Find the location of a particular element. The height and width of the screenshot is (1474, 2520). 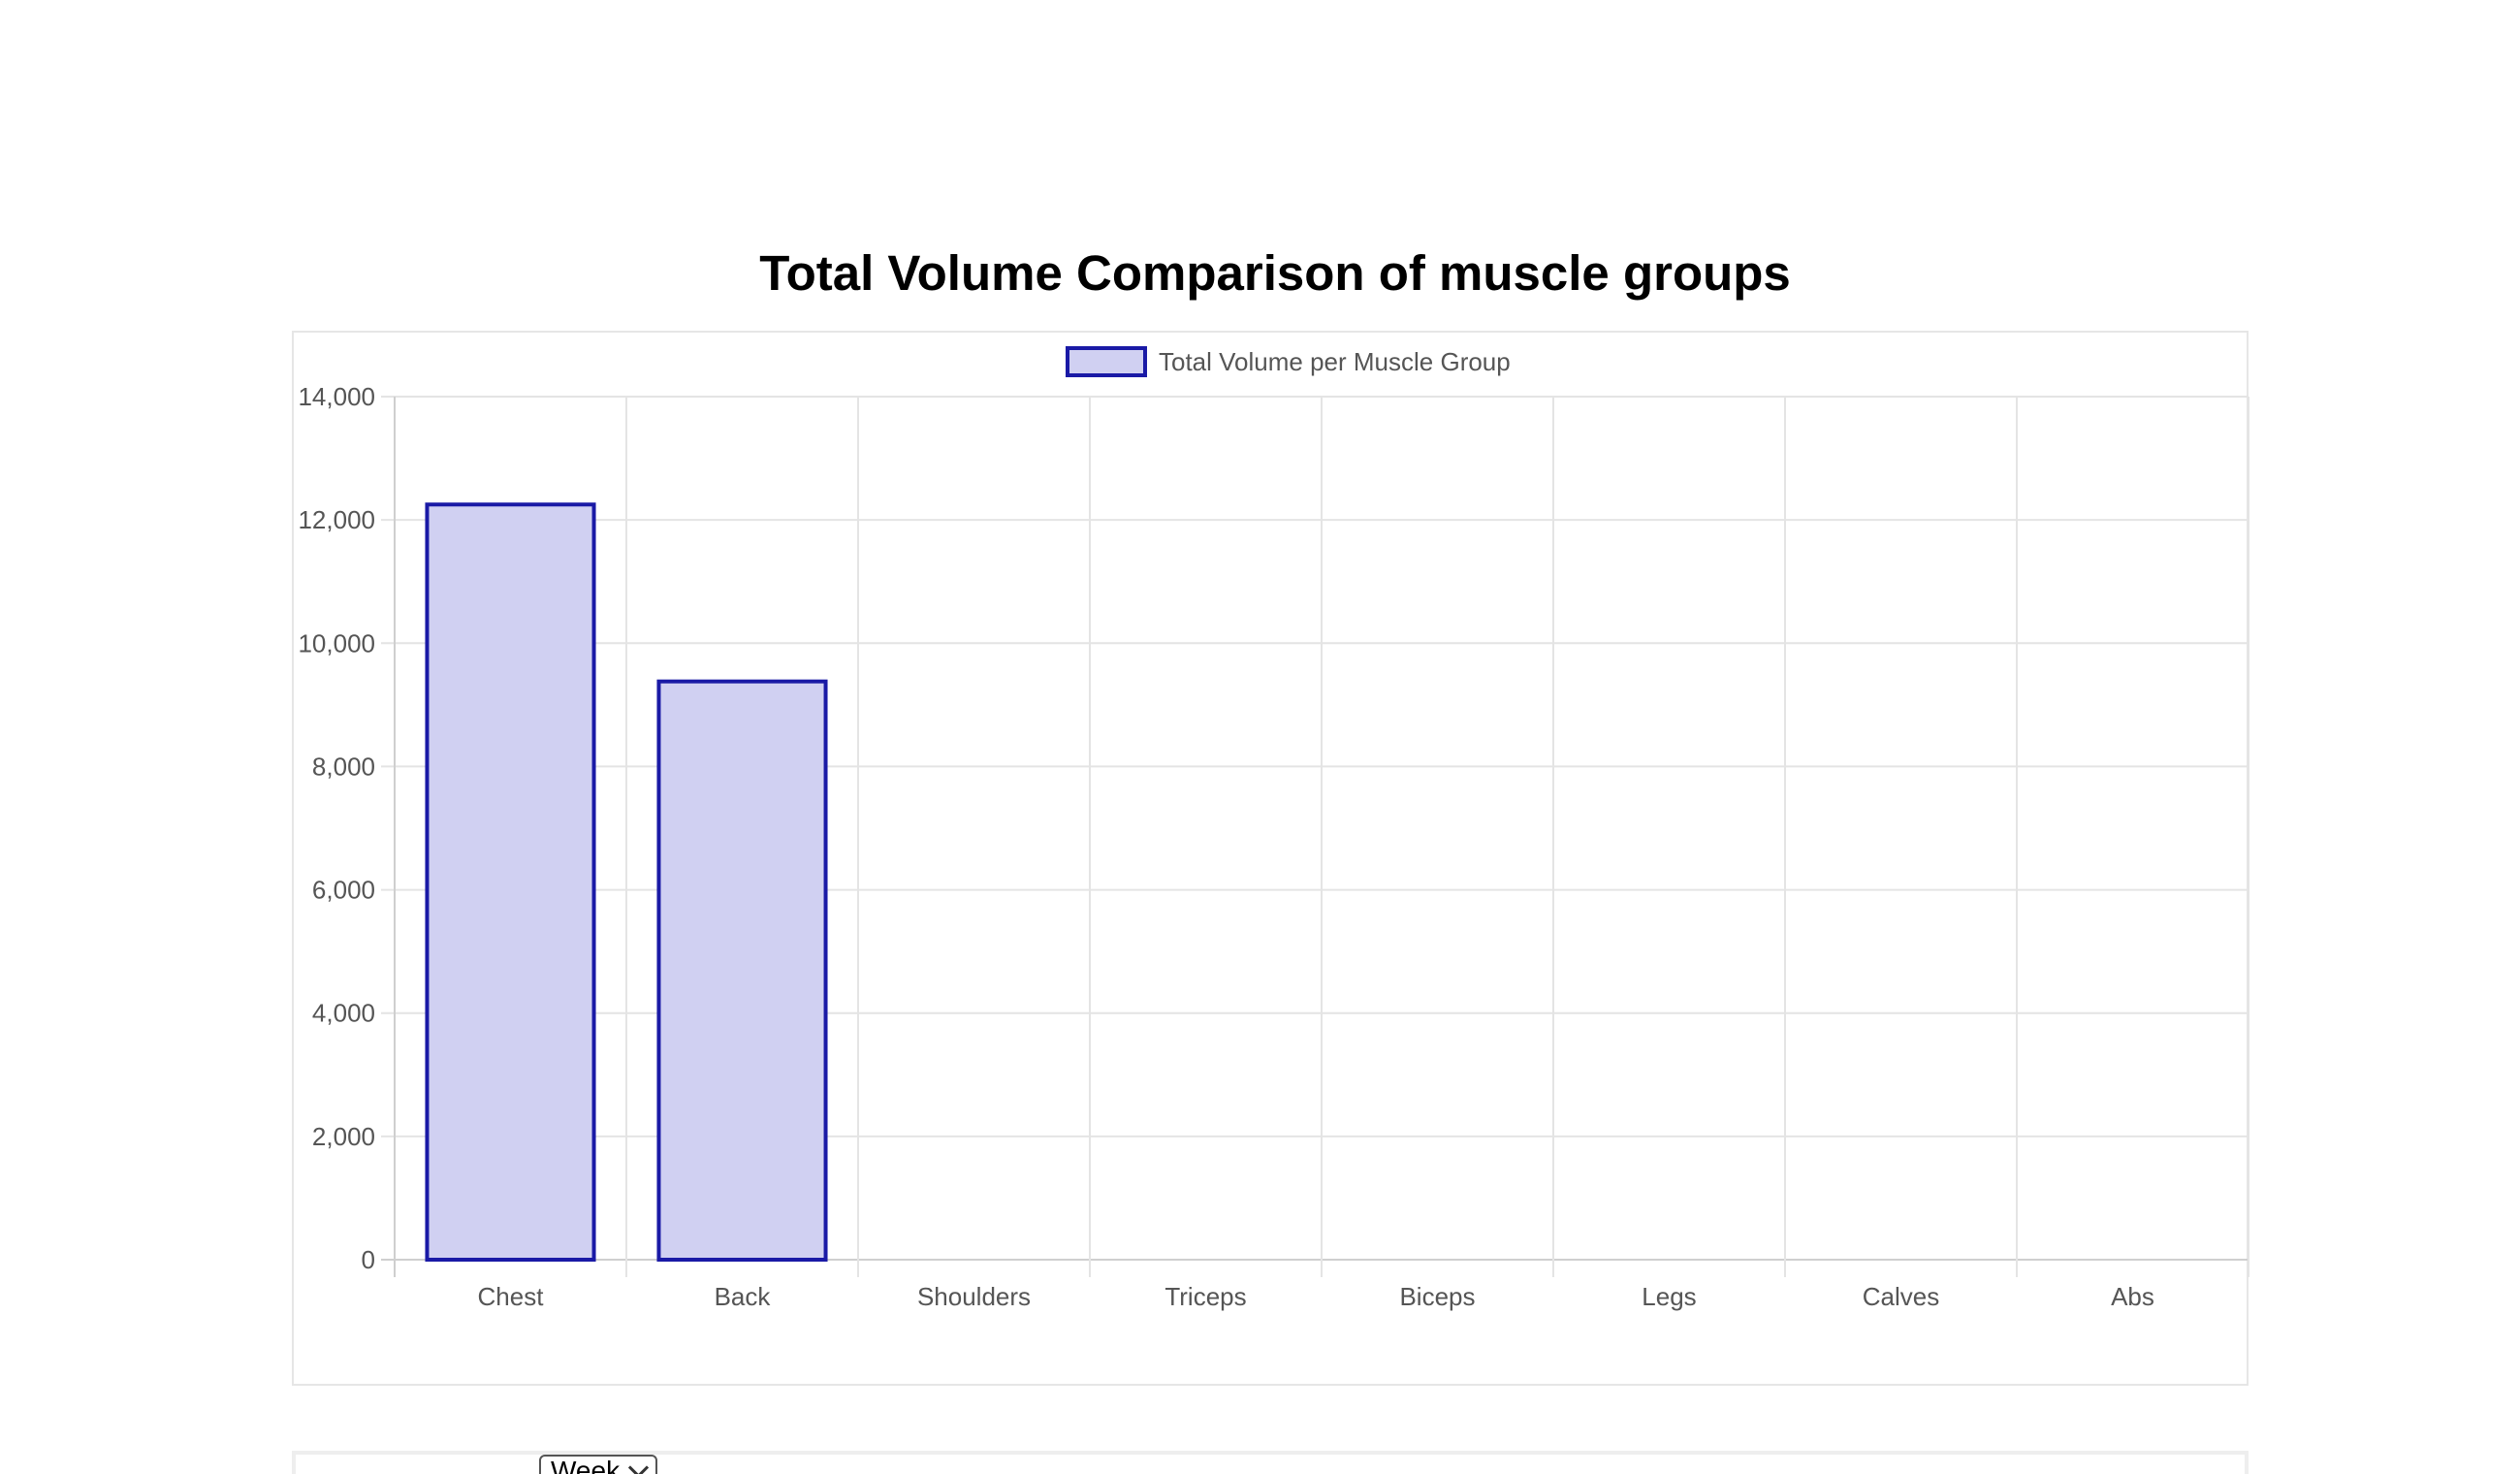

y-tick-label: 0 is located at coordinates (369, 1259).